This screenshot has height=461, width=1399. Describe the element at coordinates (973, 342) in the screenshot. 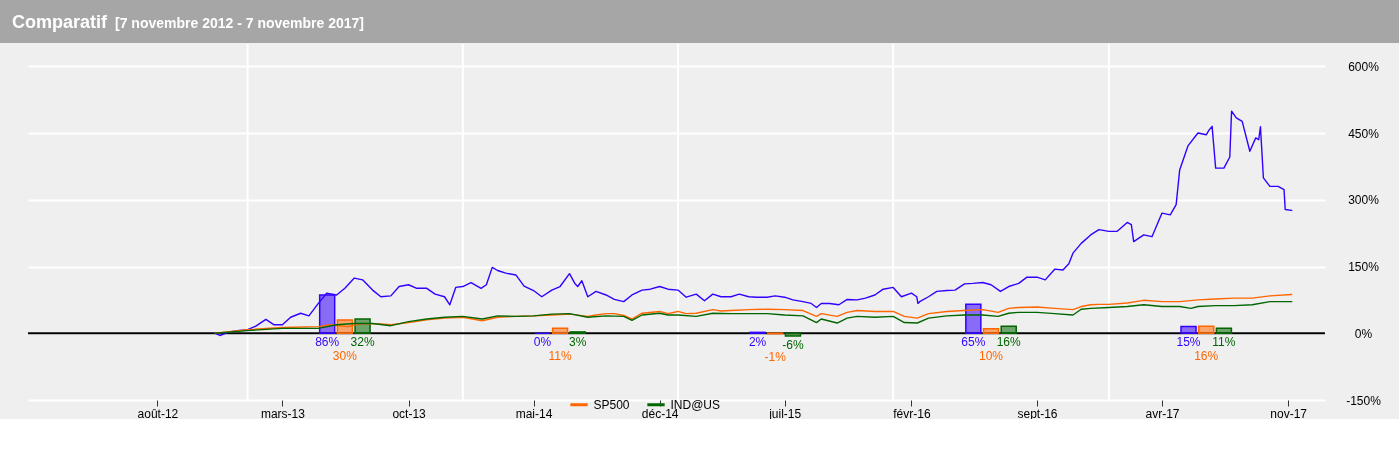

I see `data-label: 65%` at that location.